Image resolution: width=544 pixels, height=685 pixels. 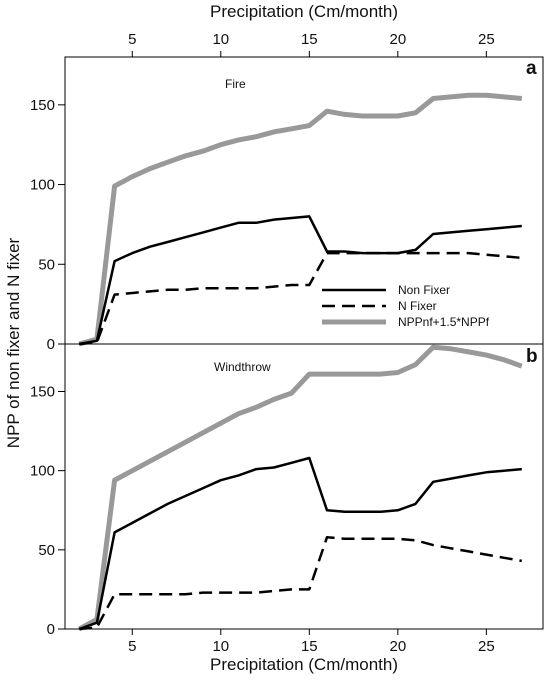 What do you see at coordinates (417, 306) in the screenshot?
I see `legend-label-n-fixer: N Fixer` at bounding box center [417, 306].